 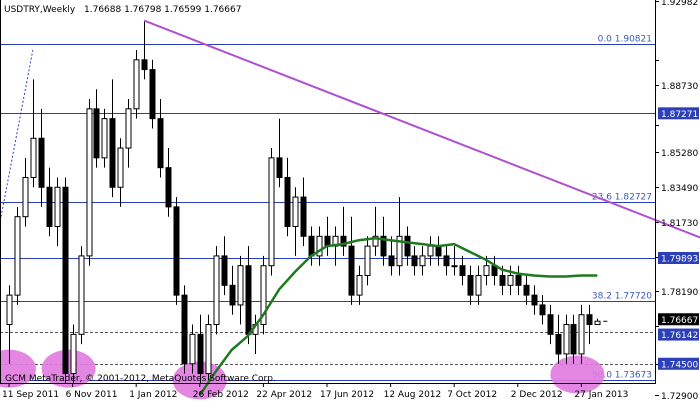 I want to click on price-badge: 1.79893, so click(x=678, y=258).